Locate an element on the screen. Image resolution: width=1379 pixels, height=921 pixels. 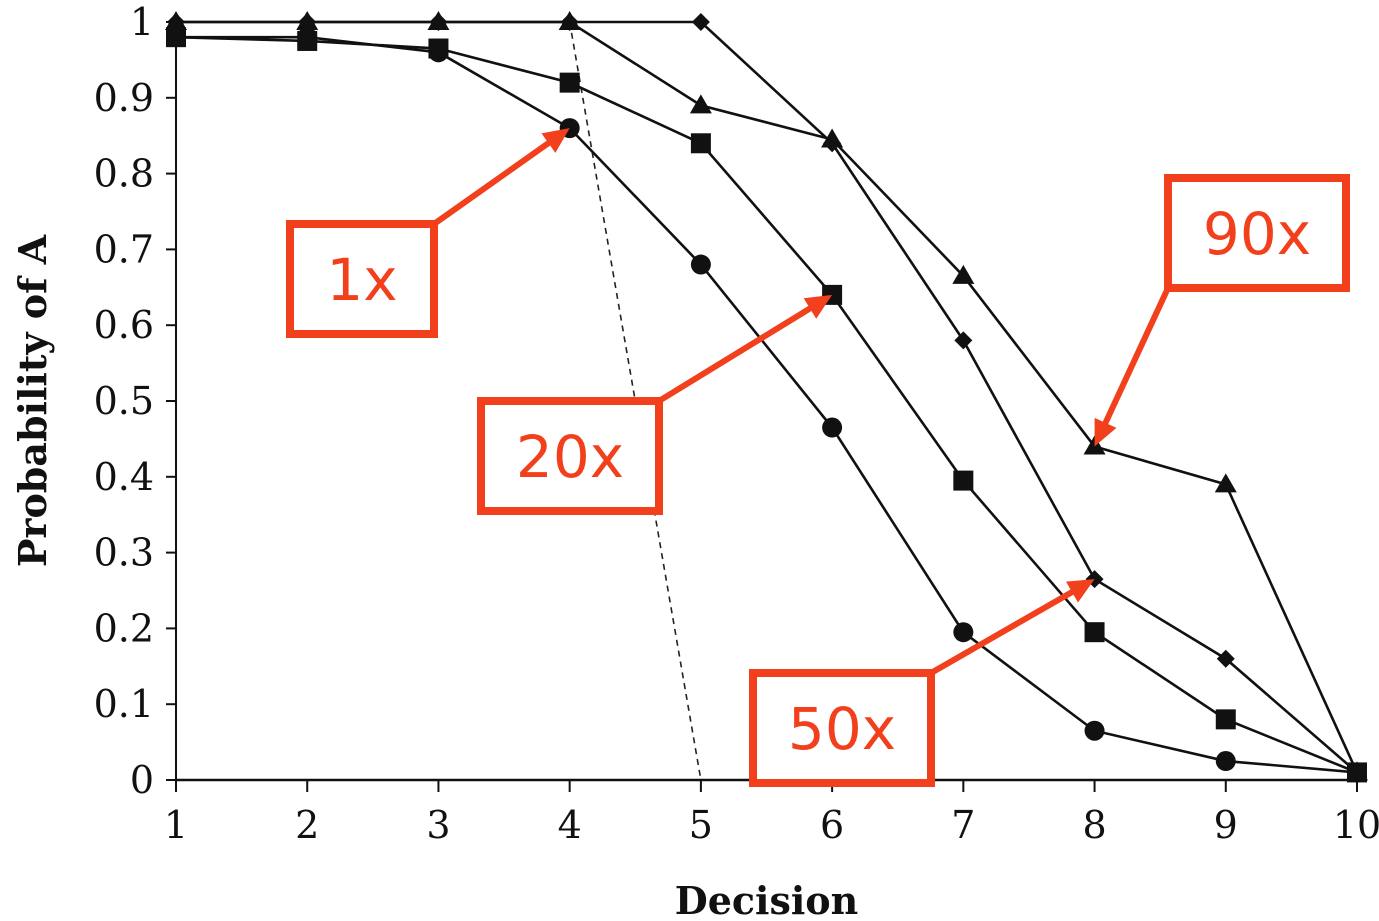
callout-arrow-1x is located at coordinates (496, 180).